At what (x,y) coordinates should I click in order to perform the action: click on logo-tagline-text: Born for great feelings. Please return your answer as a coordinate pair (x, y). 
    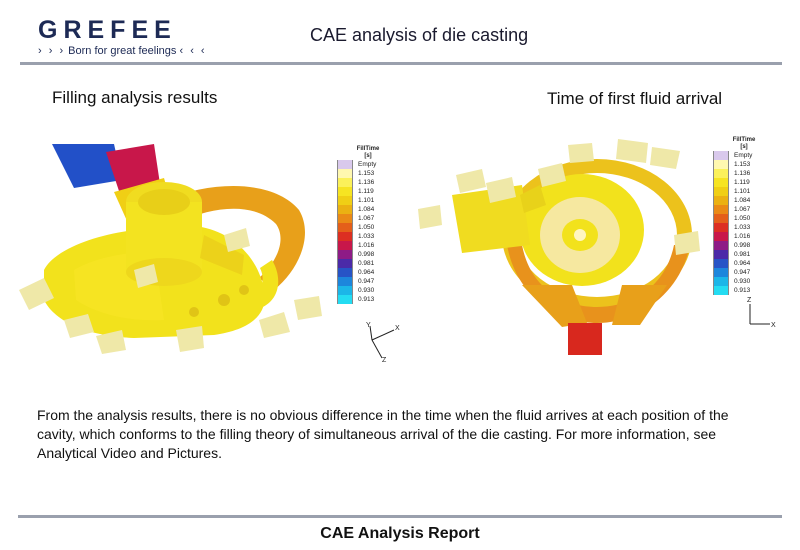
    Looking at the image, I should click on (122, 51).